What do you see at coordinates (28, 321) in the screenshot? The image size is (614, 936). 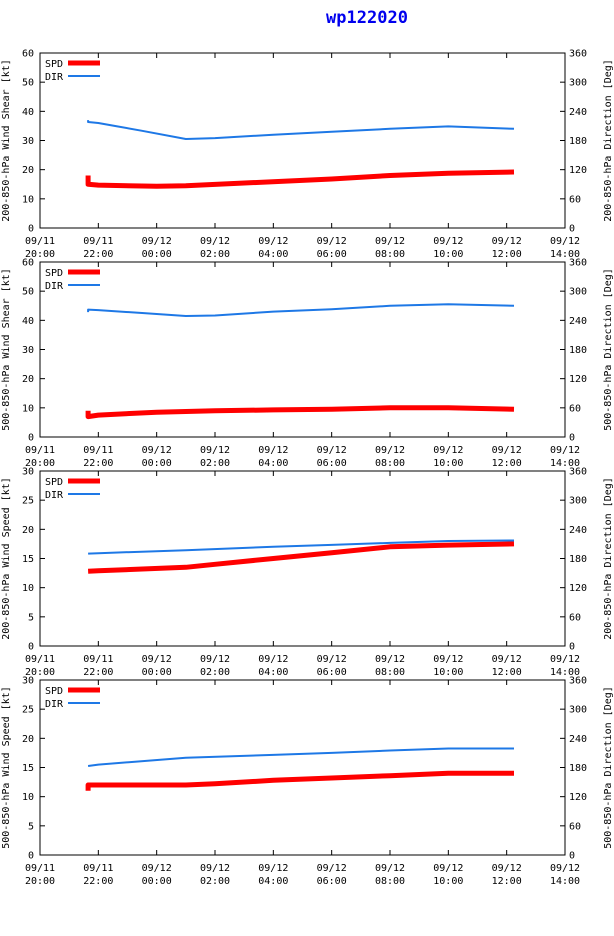 I see `left-y-tick-label: 40` at bounding box center [28, 321].